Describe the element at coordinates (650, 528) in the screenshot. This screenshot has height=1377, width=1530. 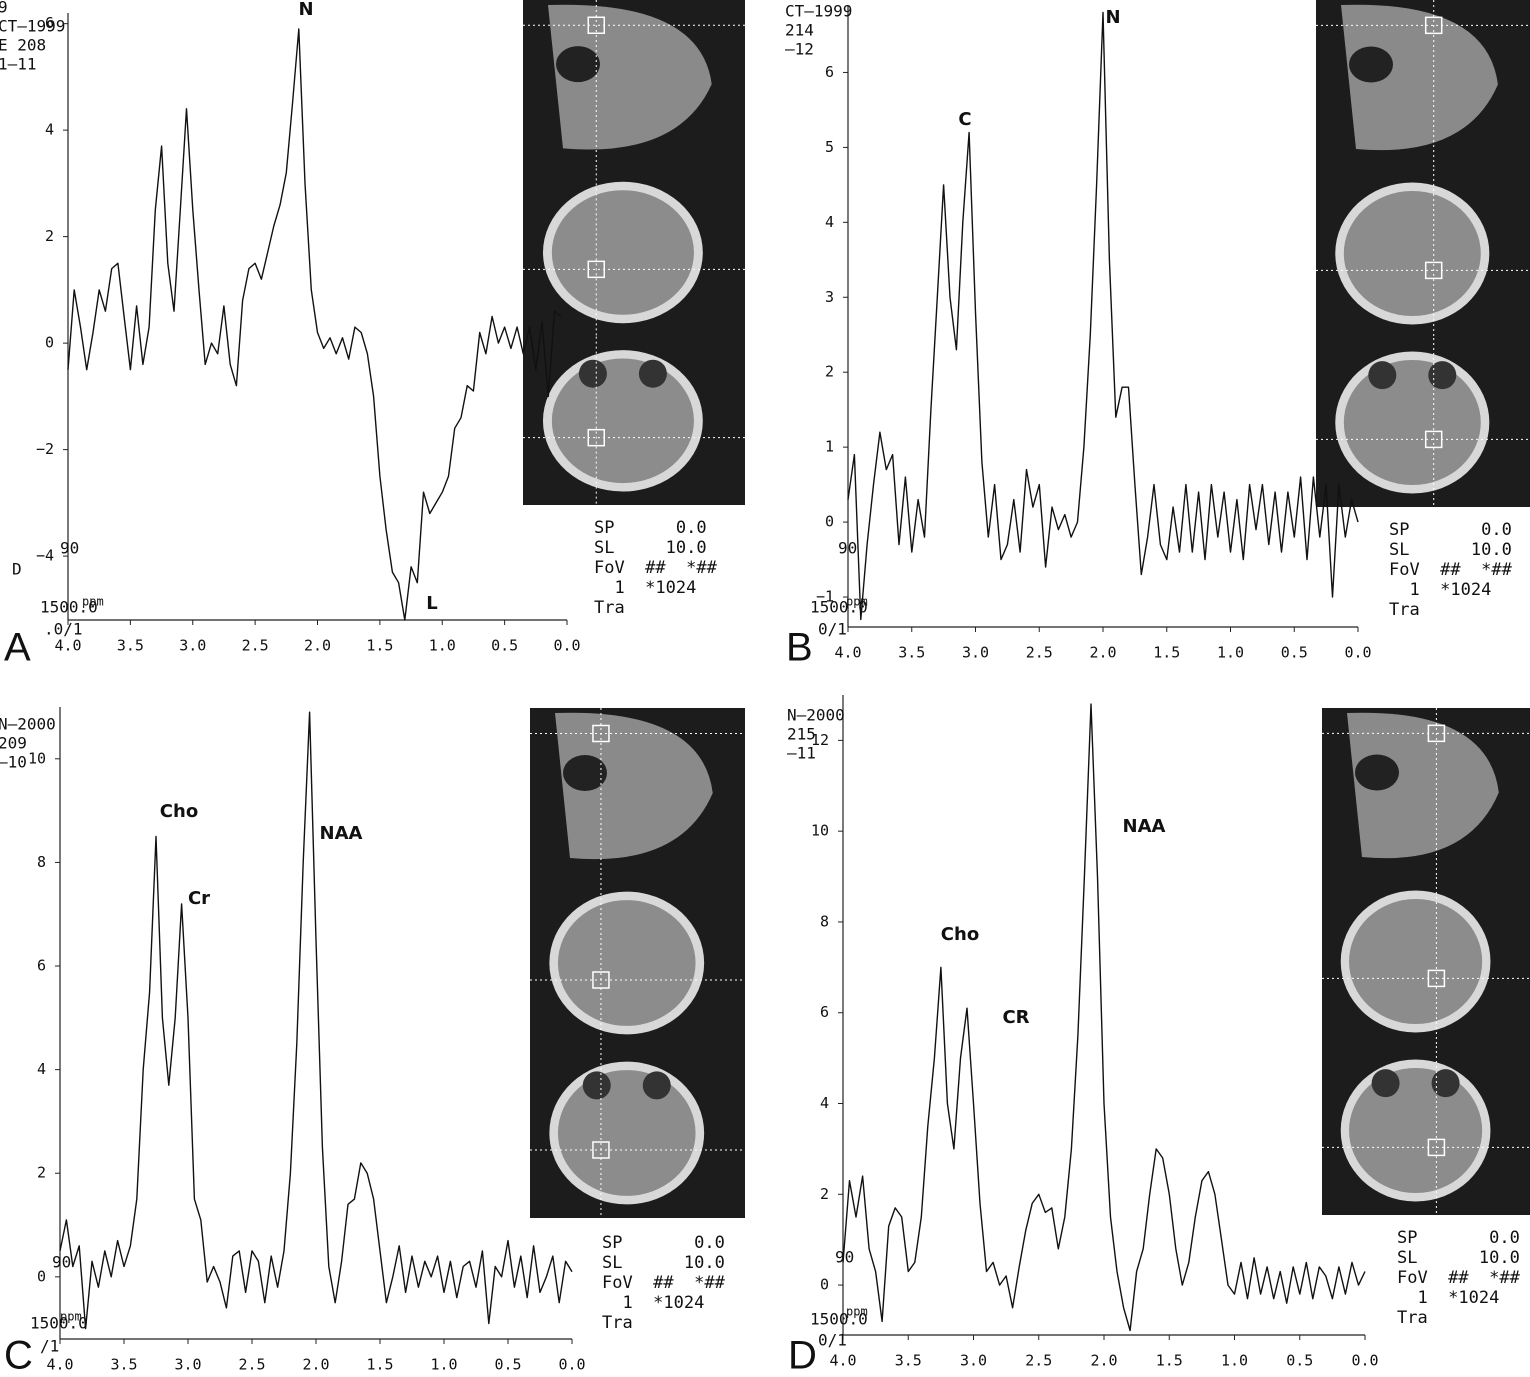
I see `info-line: SP 0.0` at that location.